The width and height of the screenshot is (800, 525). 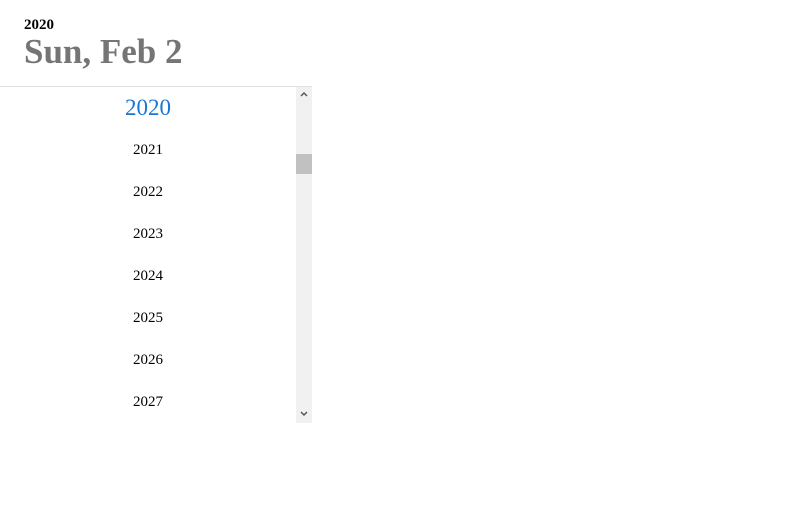 I want to click on scroll-up-arrow, so click(x=304, y=95).